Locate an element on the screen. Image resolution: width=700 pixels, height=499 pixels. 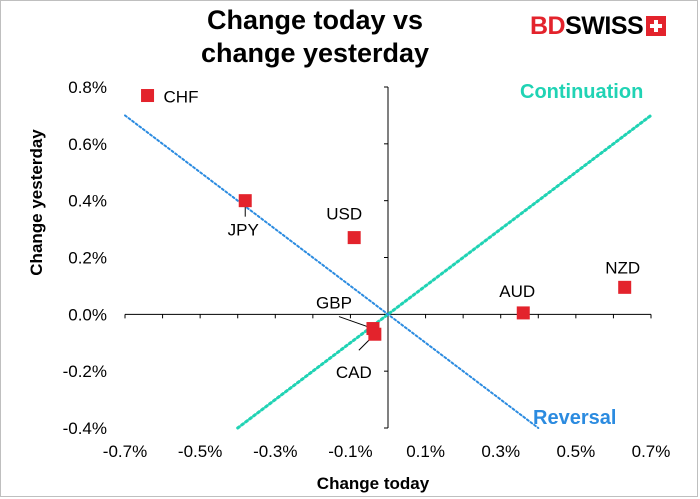
chart-title: Change today vs change yesterday is located at coordinates (315, 37).